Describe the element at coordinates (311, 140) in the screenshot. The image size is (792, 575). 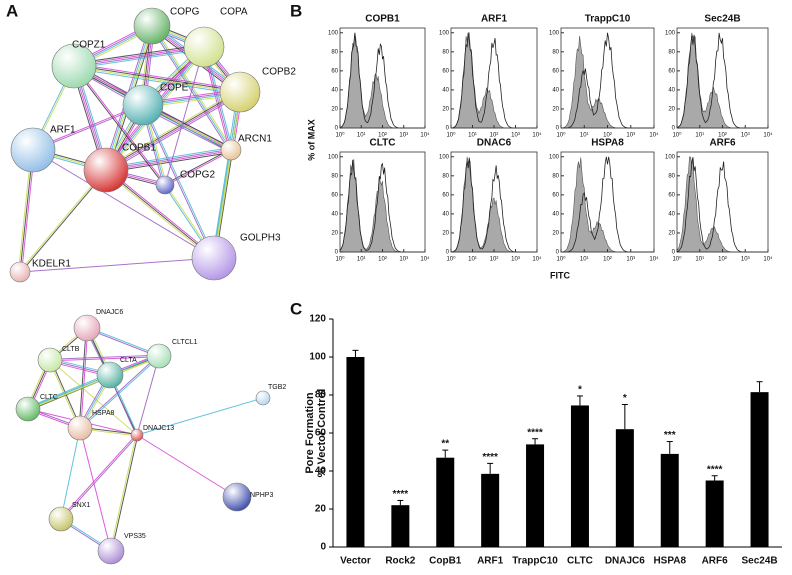
I see `y-axis-label: % of MAX` at that location.